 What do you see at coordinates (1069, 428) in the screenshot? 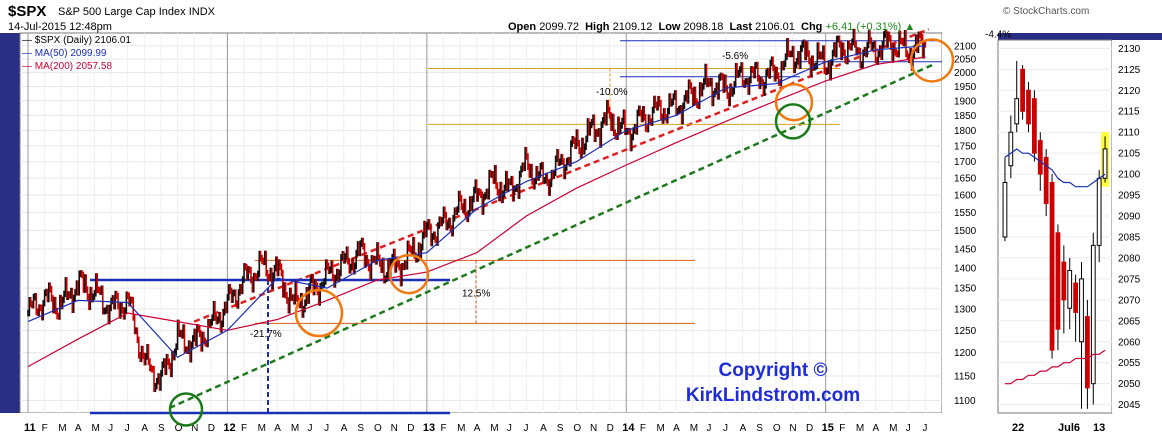
I see `inset-x-tick-label: Jul6` at bounding box center [1069, 428].